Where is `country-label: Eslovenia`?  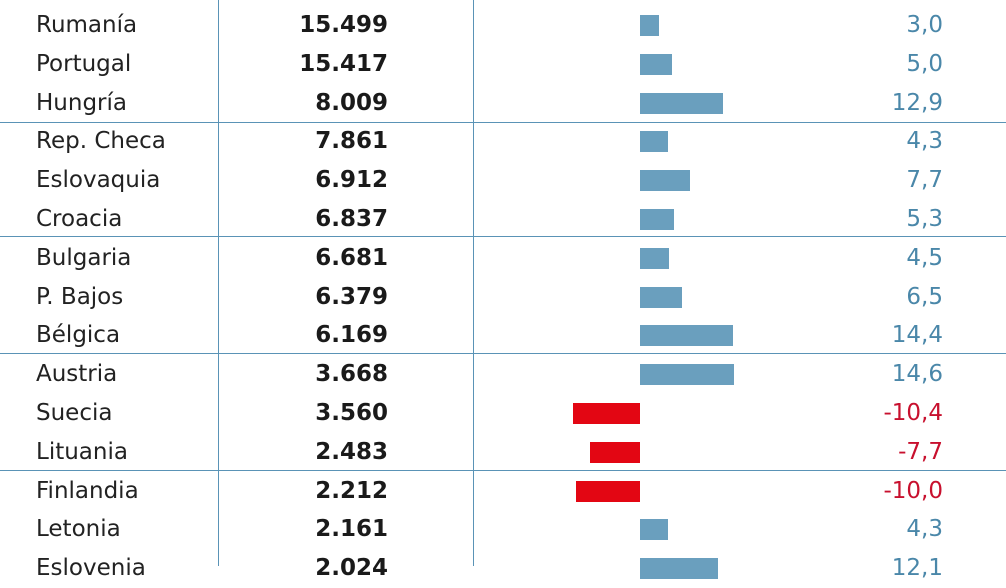 country-label: Eslovenia is located at coordinates (91, 568).